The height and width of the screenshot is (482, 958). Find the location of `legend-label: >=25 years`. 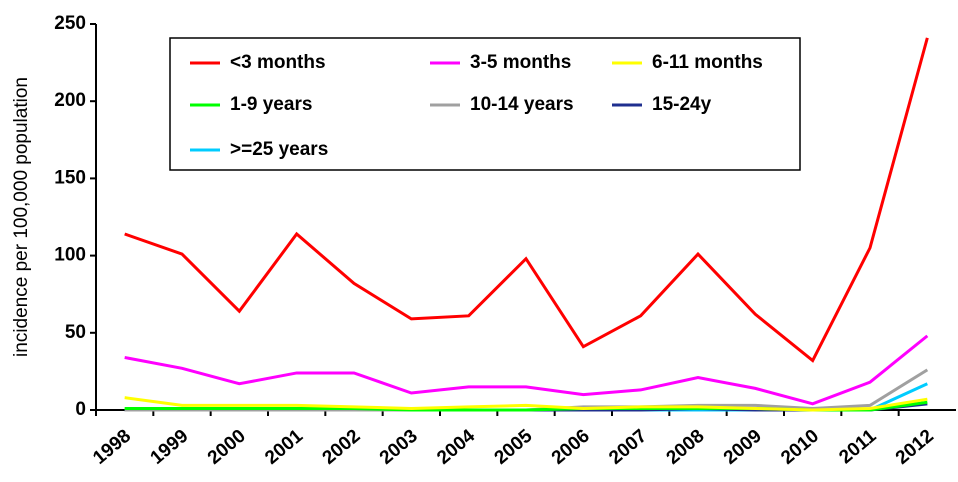

legend-label: >=25 years is located at coordinates (279, 149).